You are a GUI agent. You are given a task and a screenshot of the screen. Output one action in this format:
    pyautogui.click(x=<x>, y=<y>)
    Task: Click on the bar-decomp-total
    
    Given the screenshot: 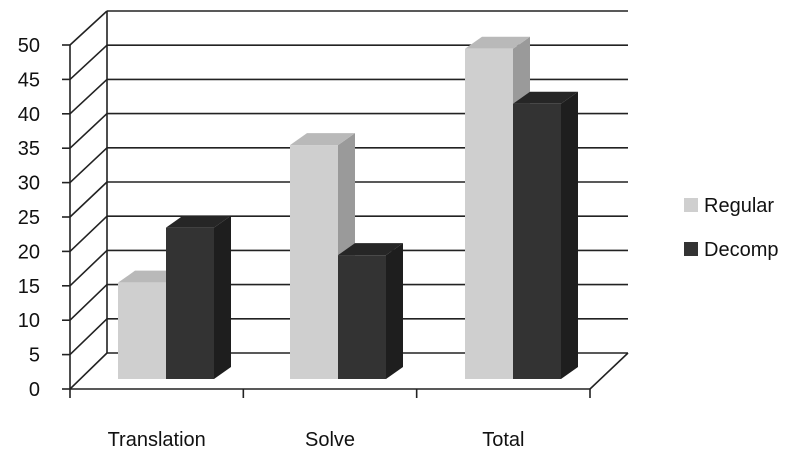 What is the action you would take?
    pyautogui.click(x=545, y=235)
    